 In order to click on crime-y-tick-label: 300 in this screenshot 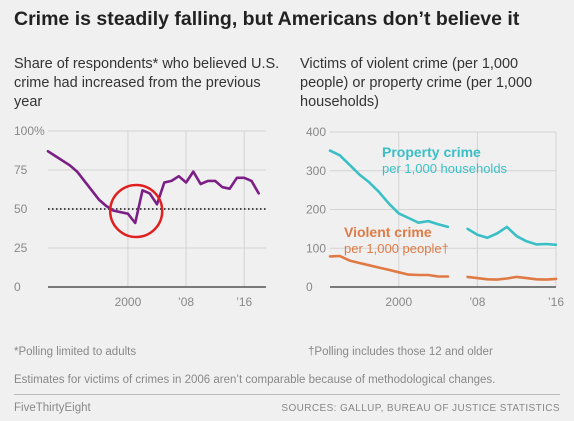, I will do `click(316, 171)`.